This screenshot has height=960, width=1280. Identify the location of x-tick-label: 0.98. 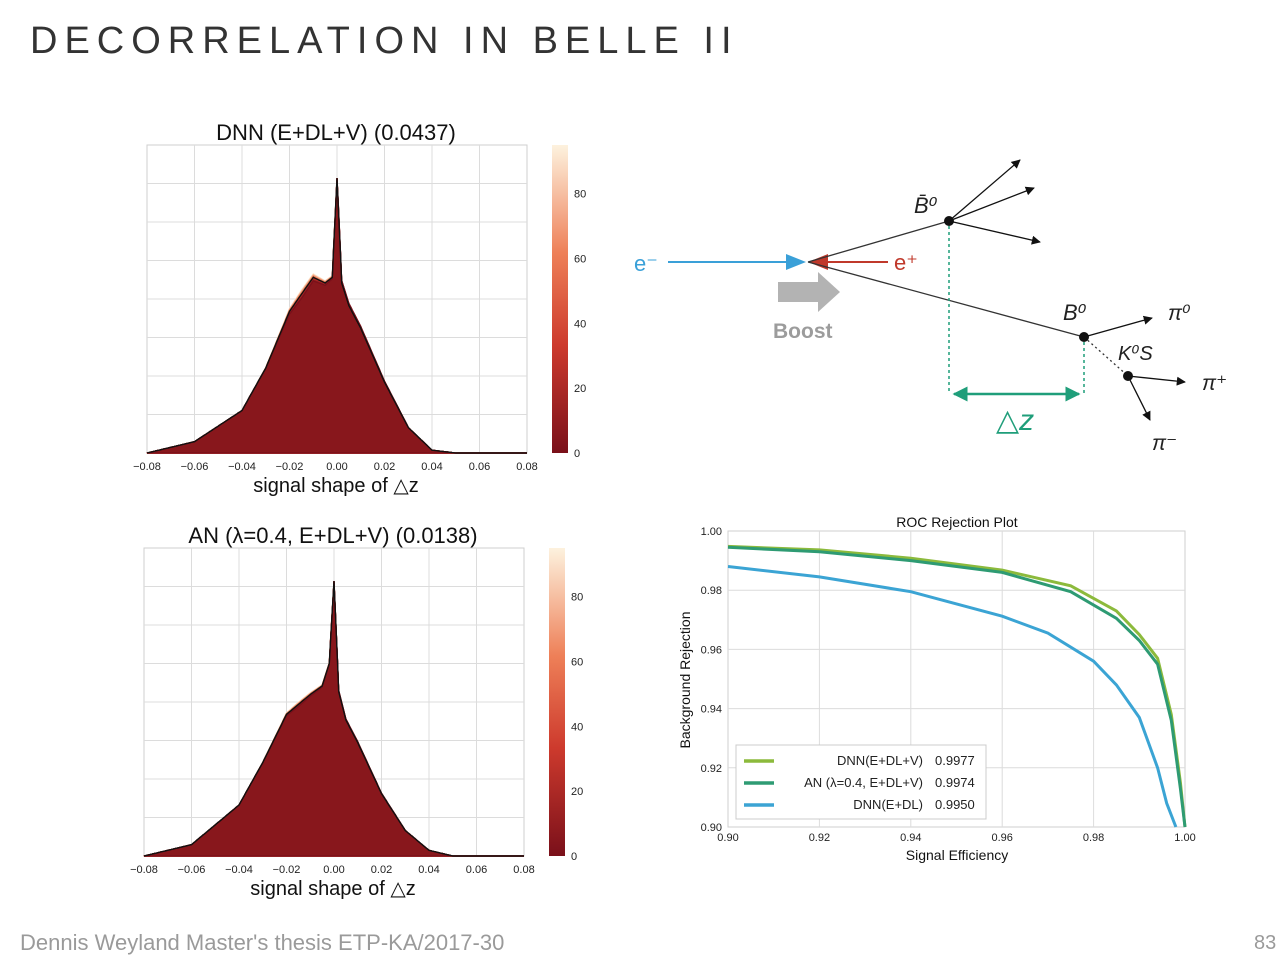
(1093, 838).